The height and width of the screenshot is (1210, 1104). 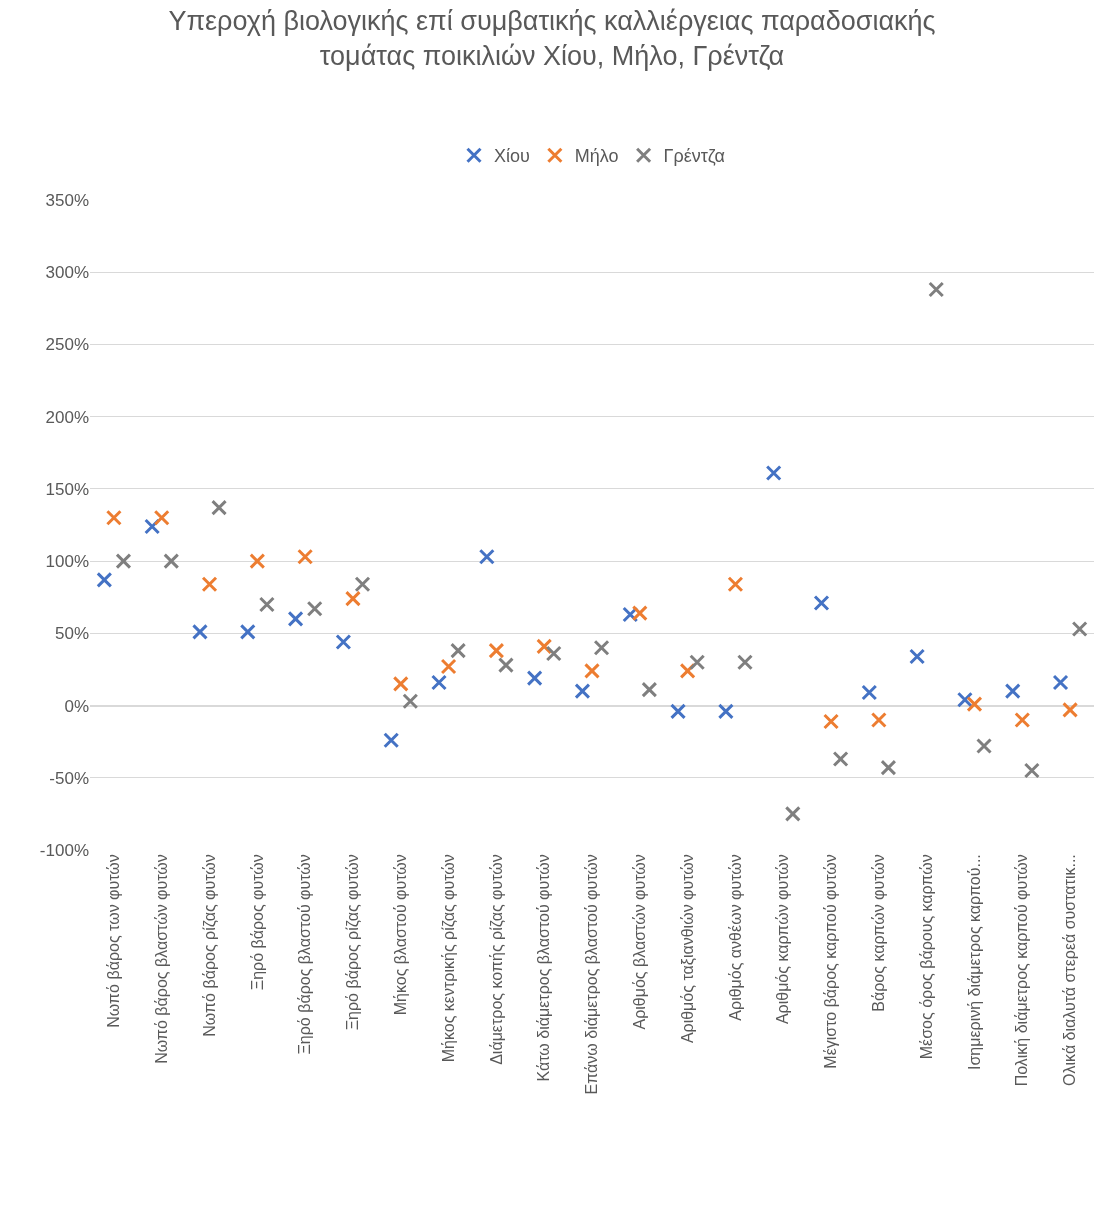 I want to click on x-tick-label: Αριθμός καρπών φυτών, so click(x=783, y=939).